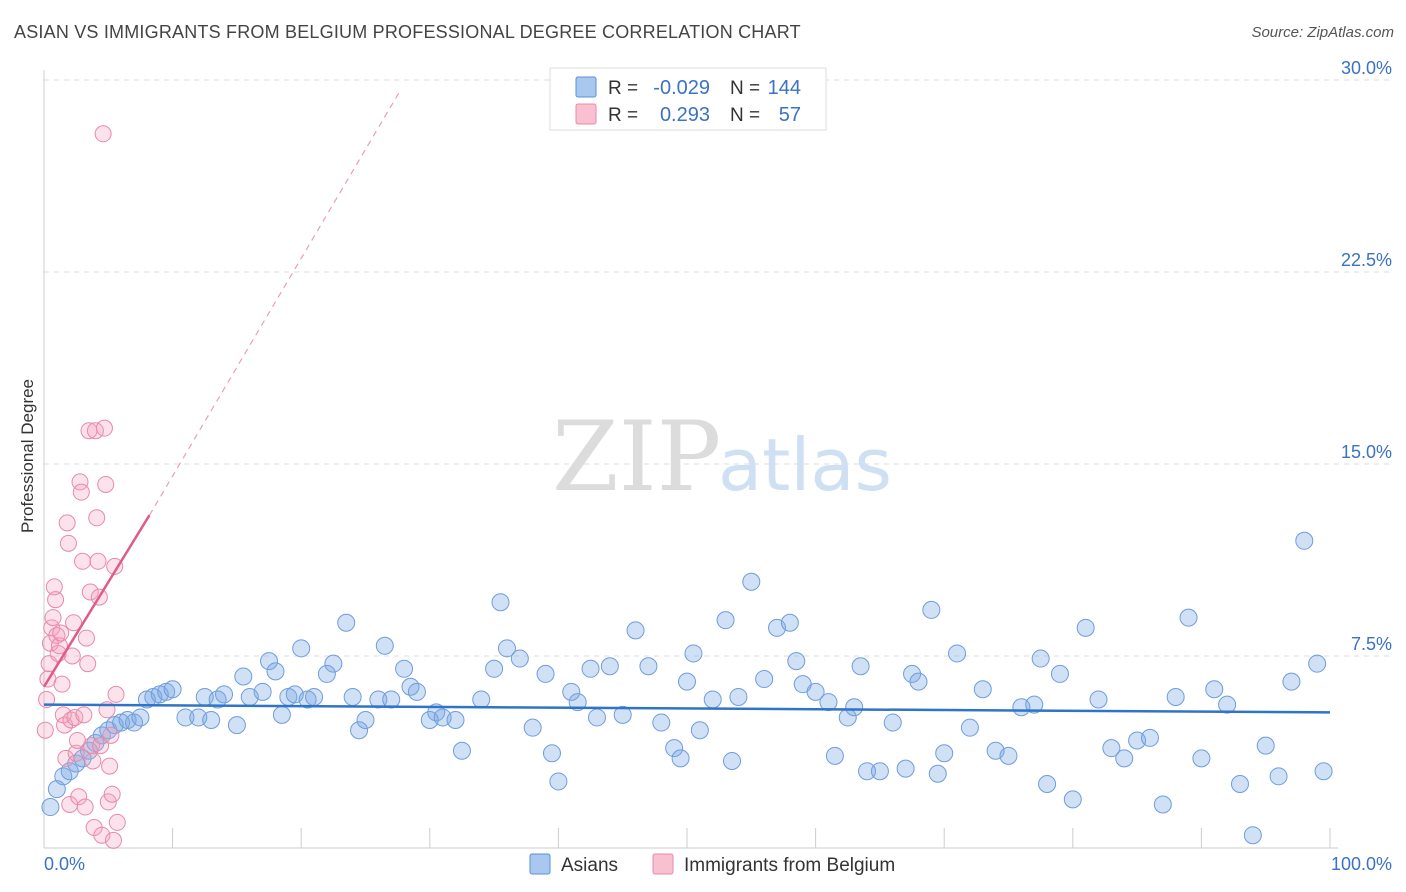  I want to click on stats-legend: R = -0.029 N = 144 R = 0.293 N = 57, so click(688, 99).